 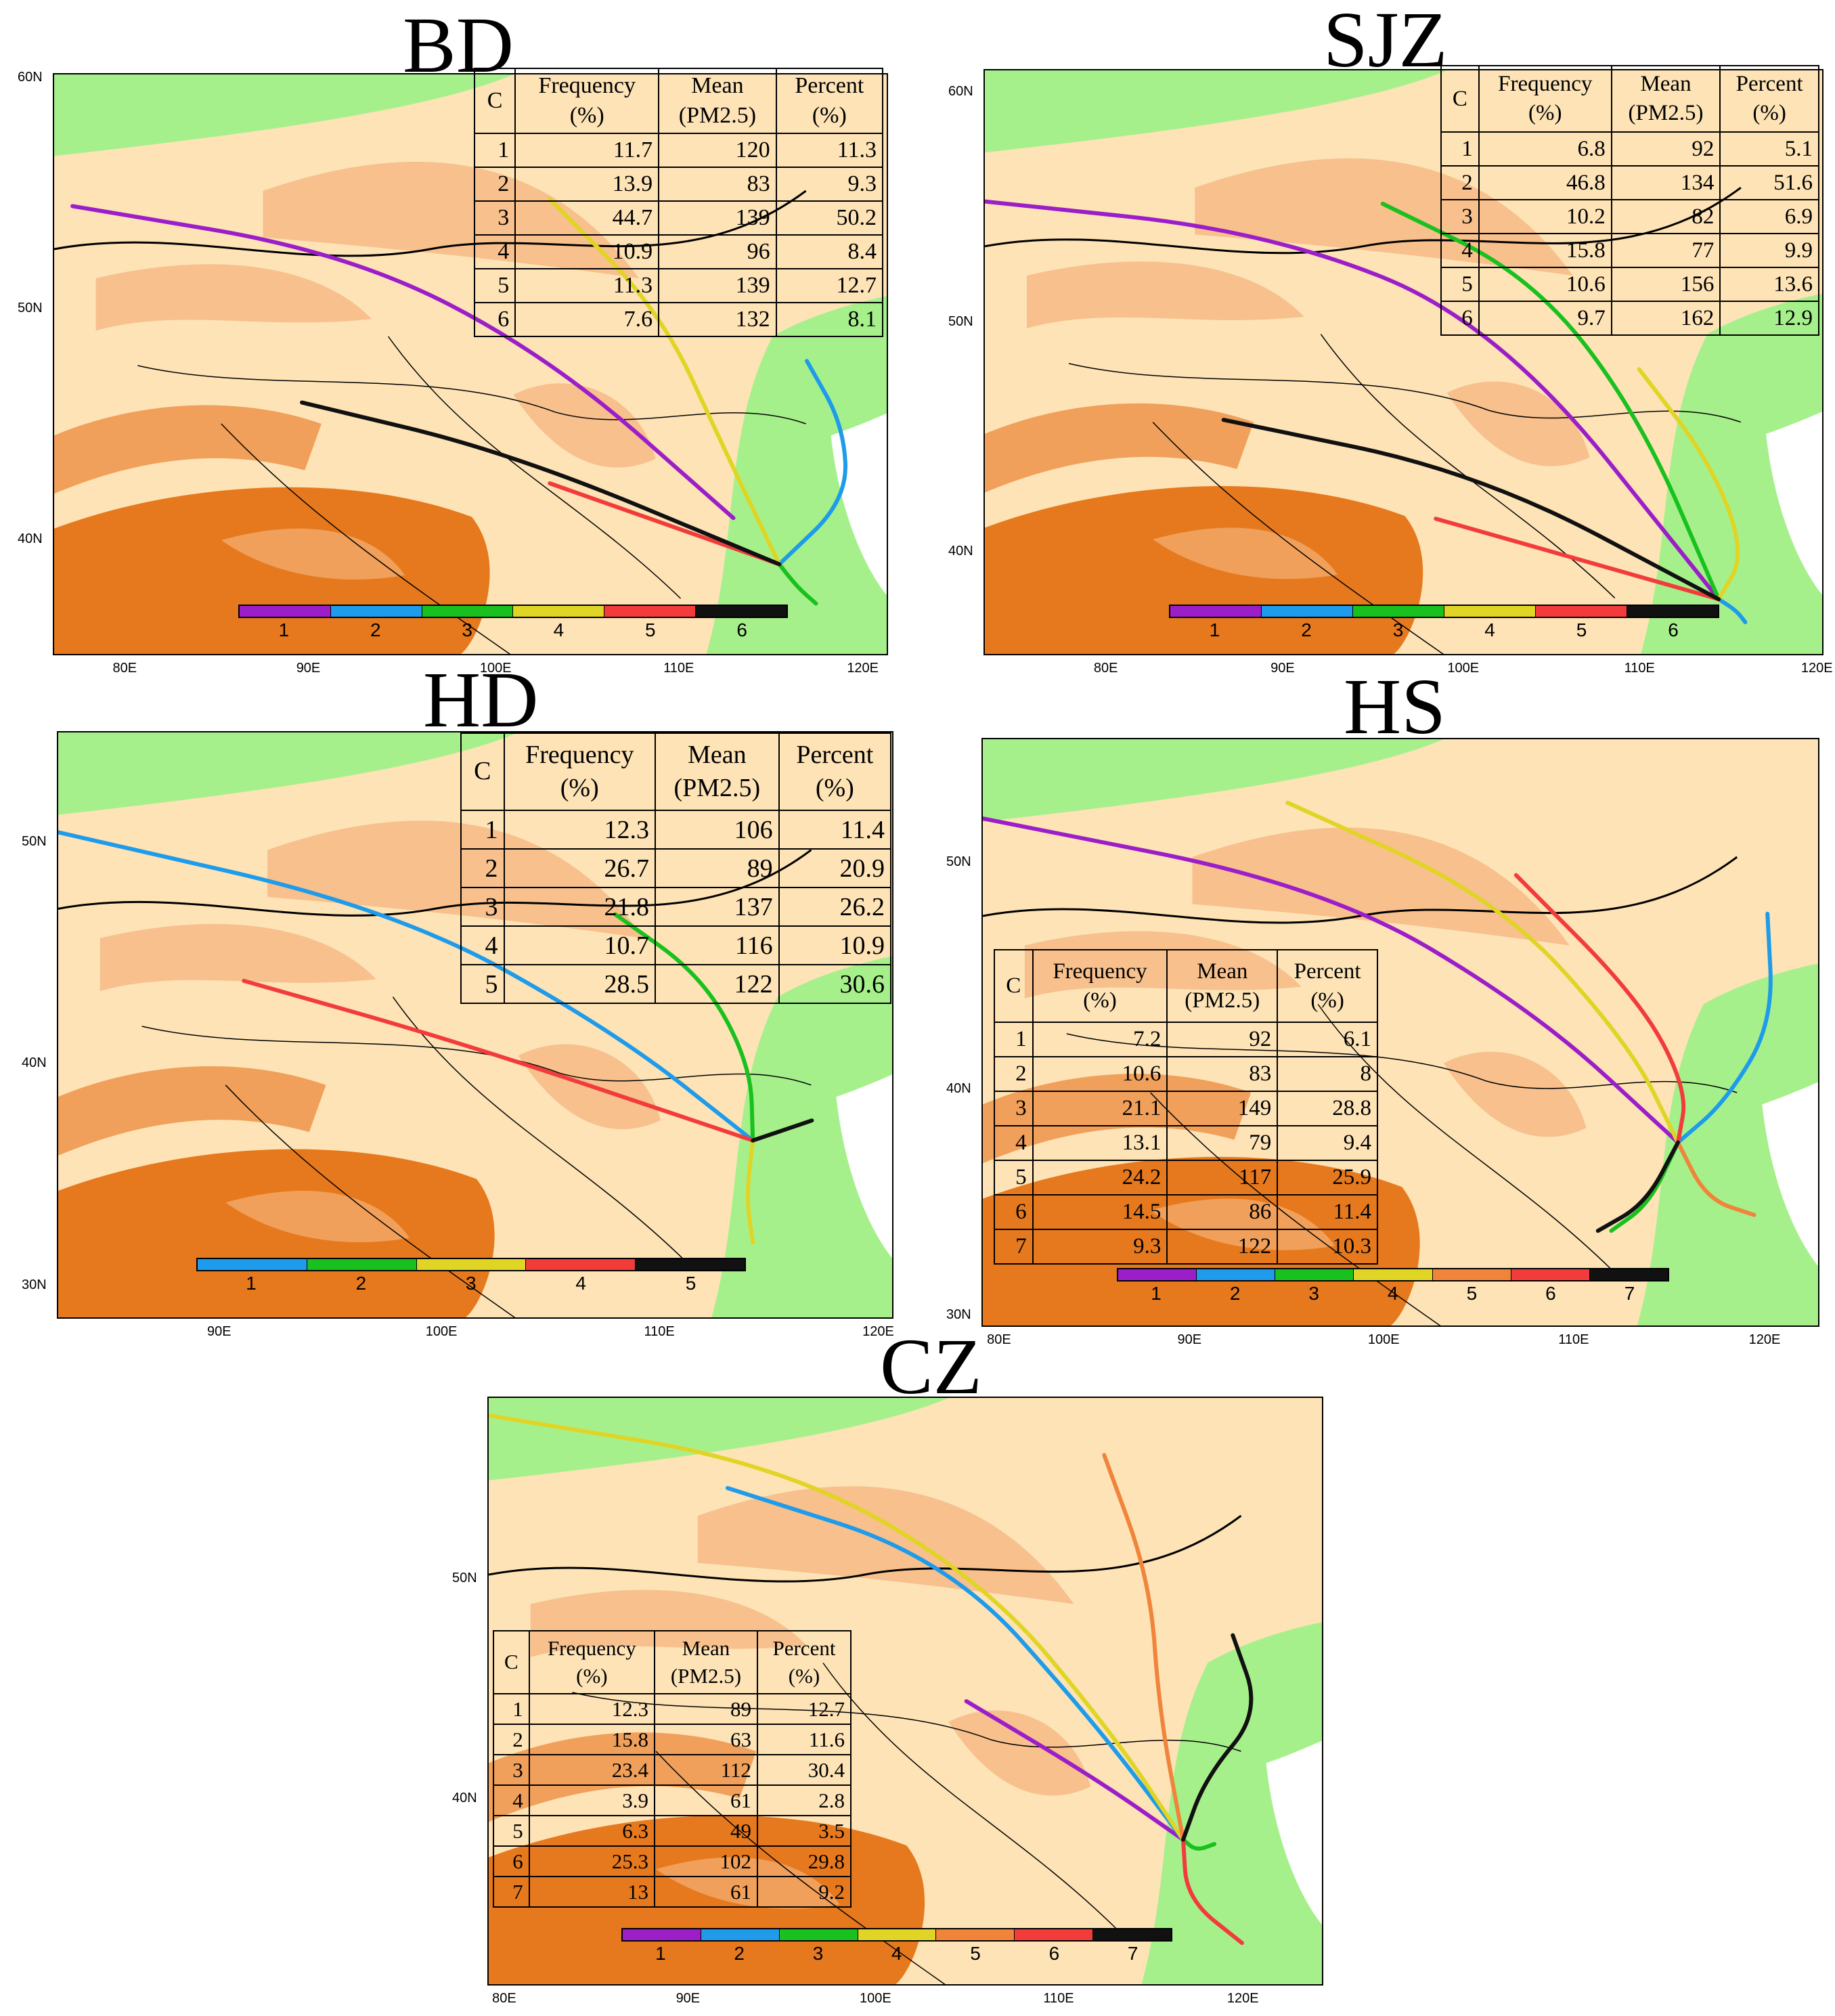 What do you see at coordinates (587, 185) in the screenshot?
I see `table-cell: 13.9` at bounding box center [587, 185].